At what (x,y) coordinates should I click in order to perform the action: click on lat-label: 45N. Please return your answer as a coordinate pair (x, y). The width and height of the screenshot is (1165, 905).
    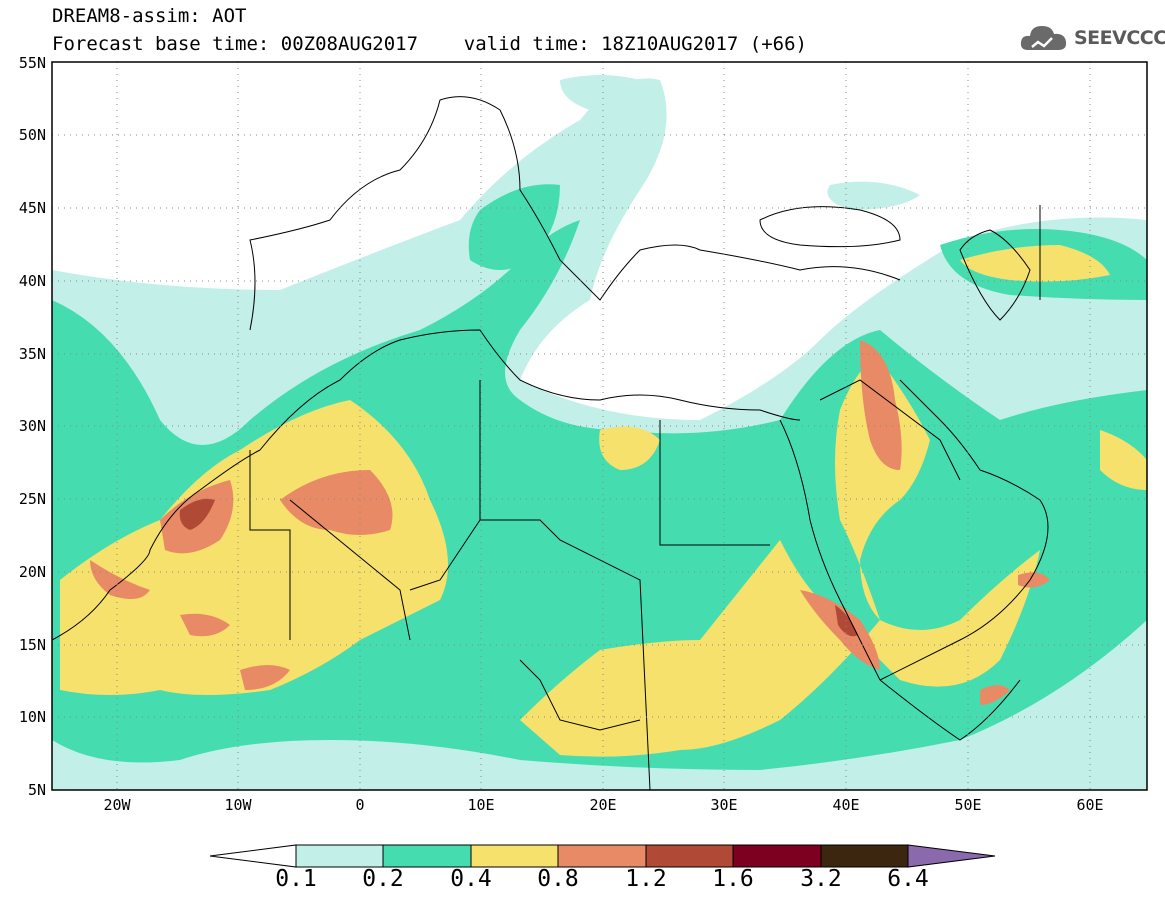
    Looking at the image, I should click on (32, 208).